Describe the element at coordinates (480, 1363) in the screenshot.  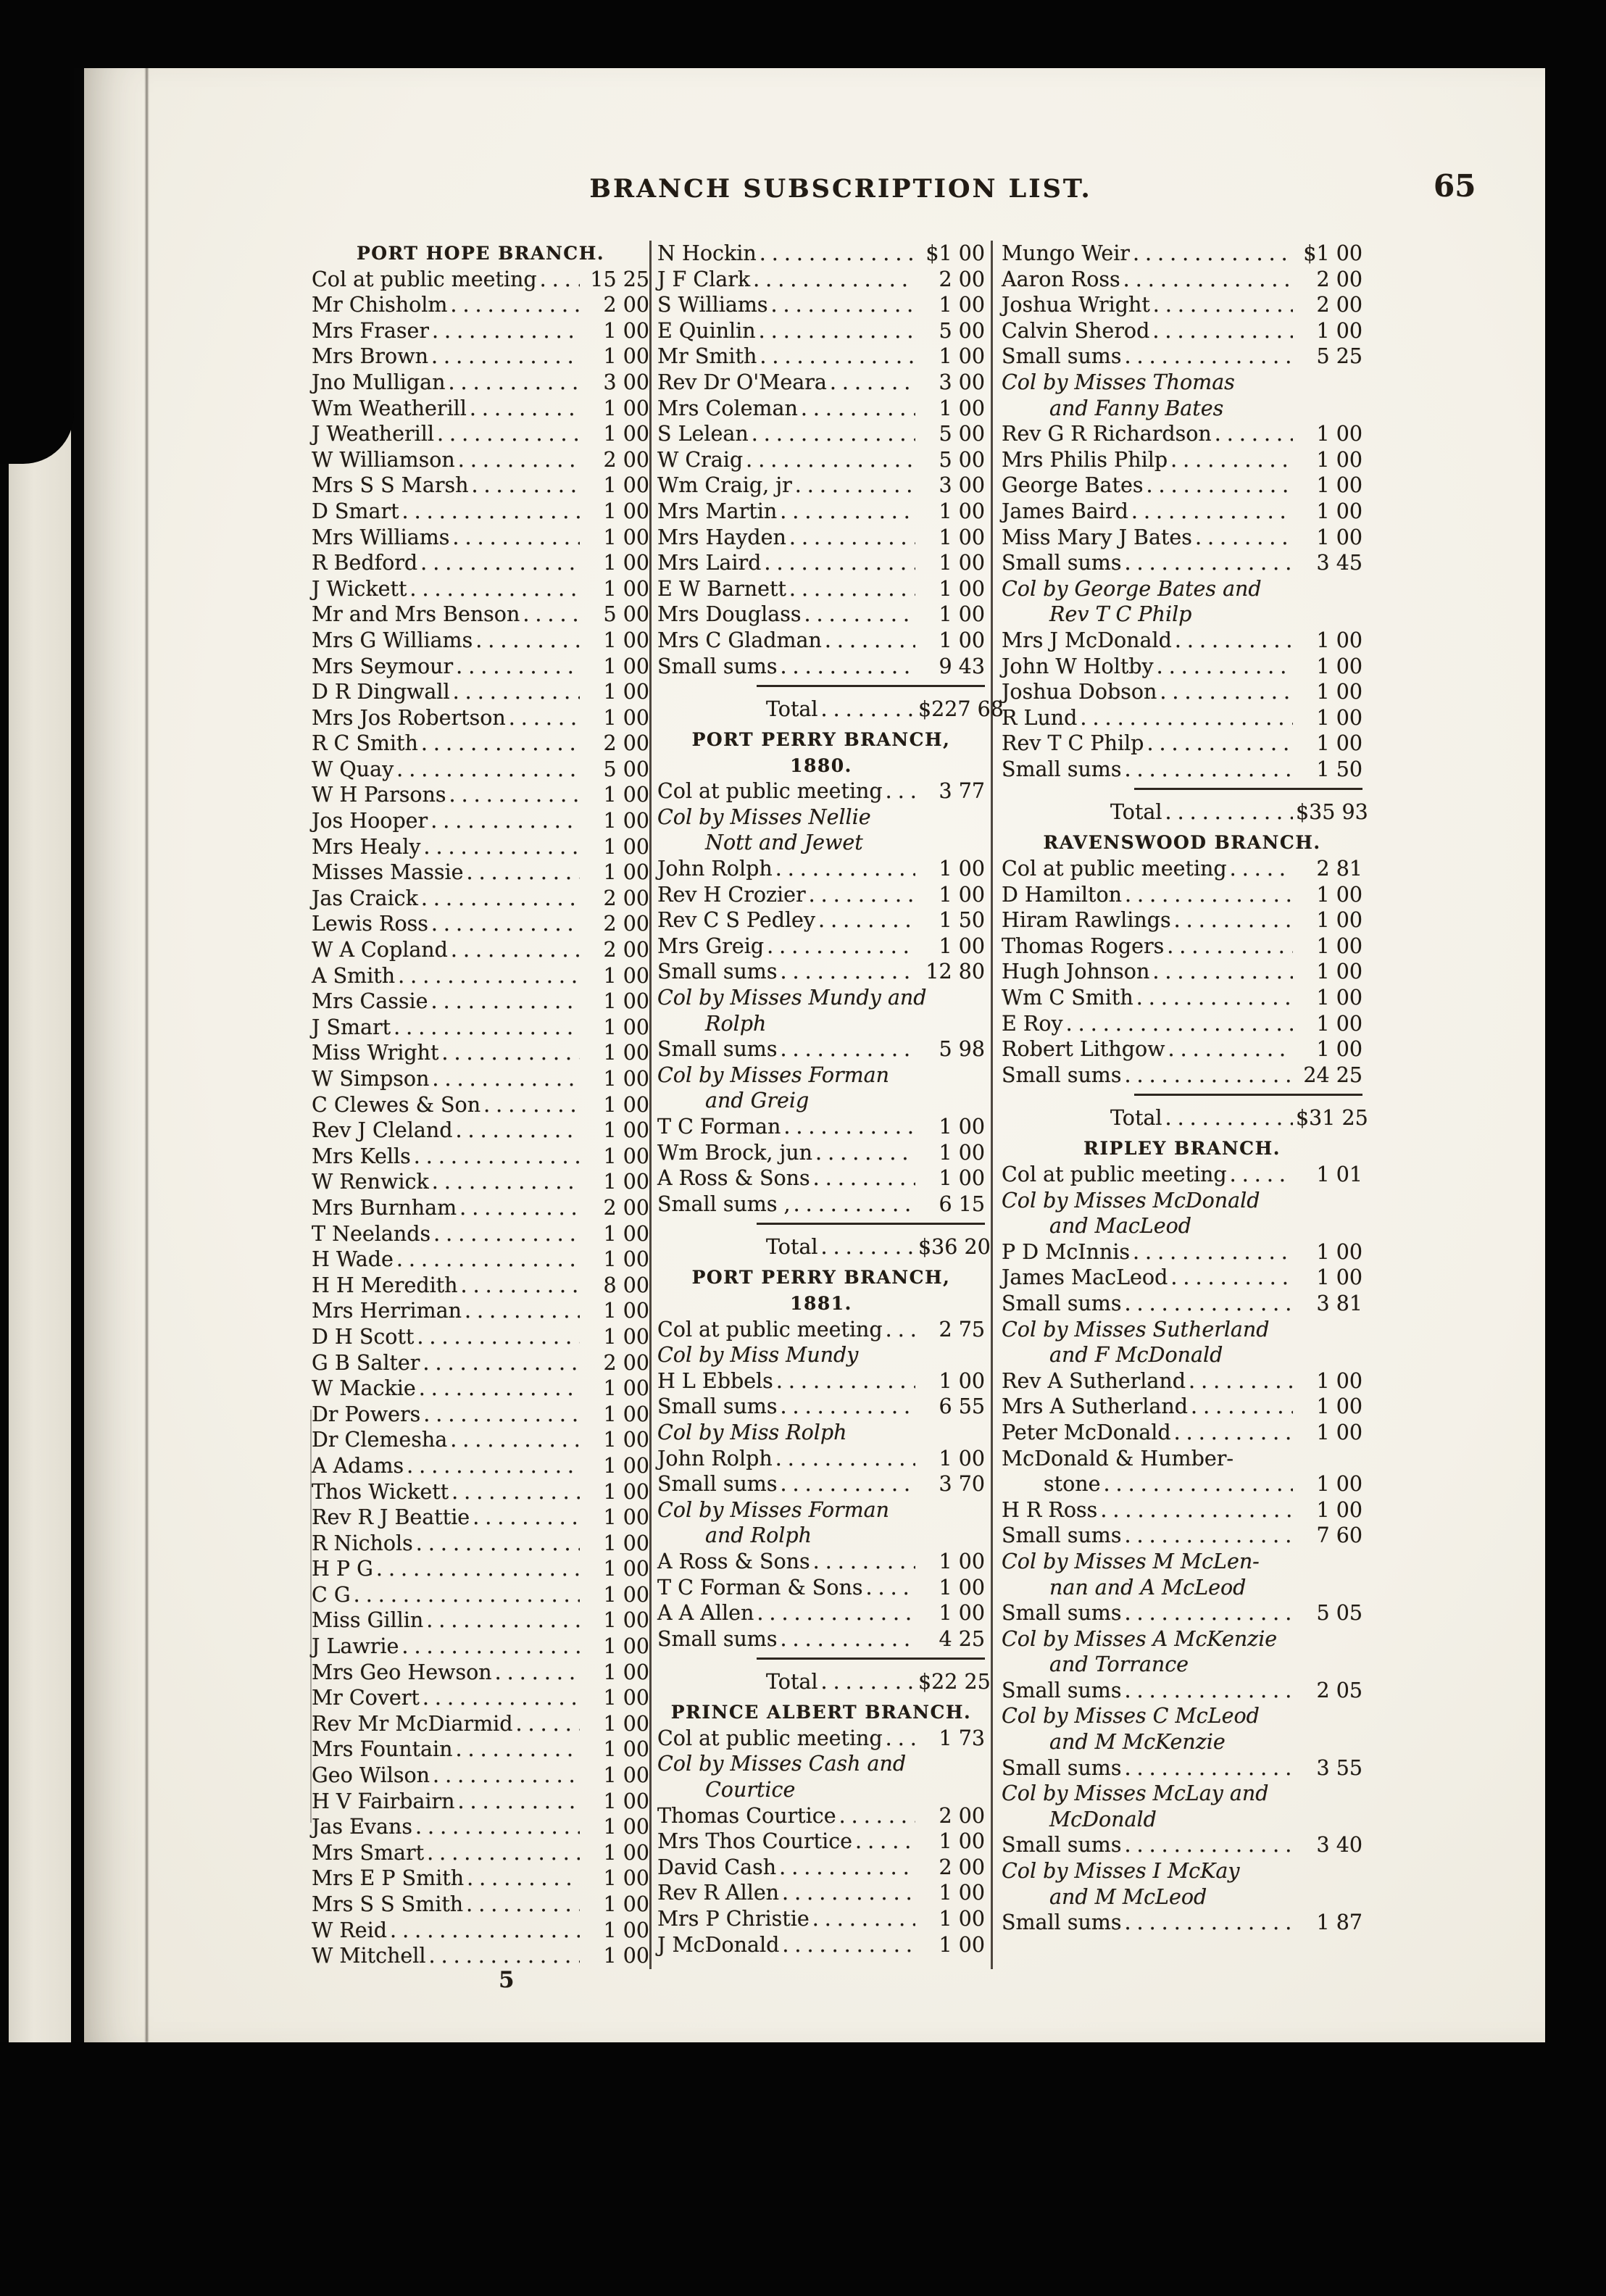
I see `subscription-row: G B Salter 2 00` at that location.